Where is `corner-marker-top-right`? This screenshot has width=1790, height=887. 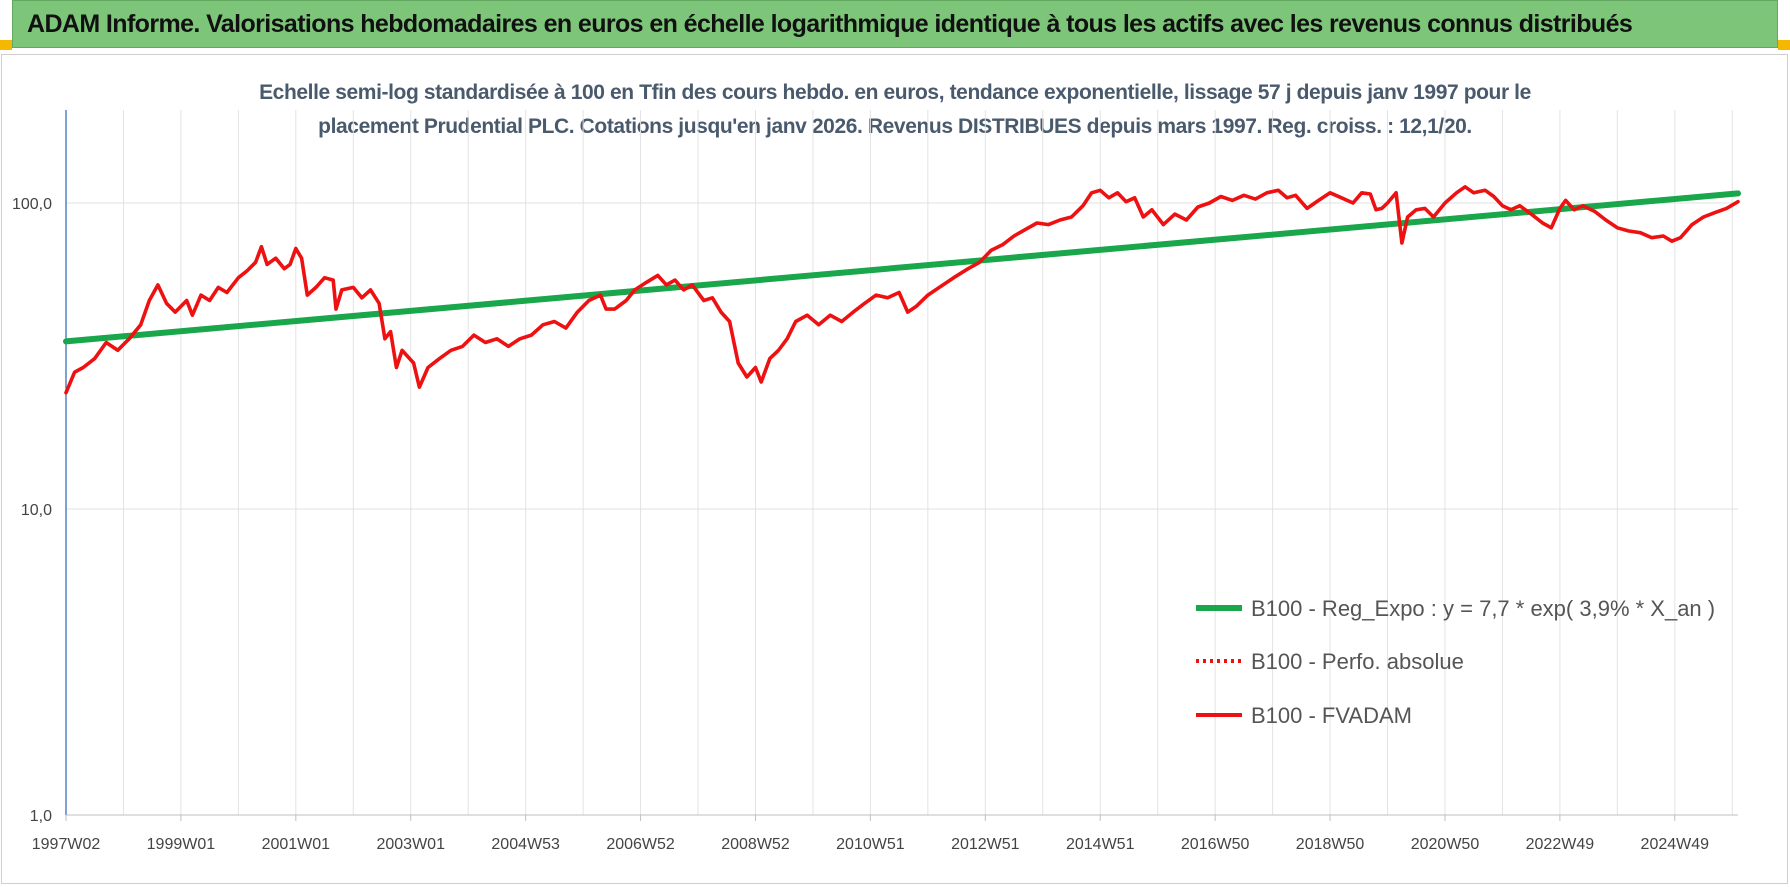 corner-marker-top-right is located at coordinates (1784, 45).